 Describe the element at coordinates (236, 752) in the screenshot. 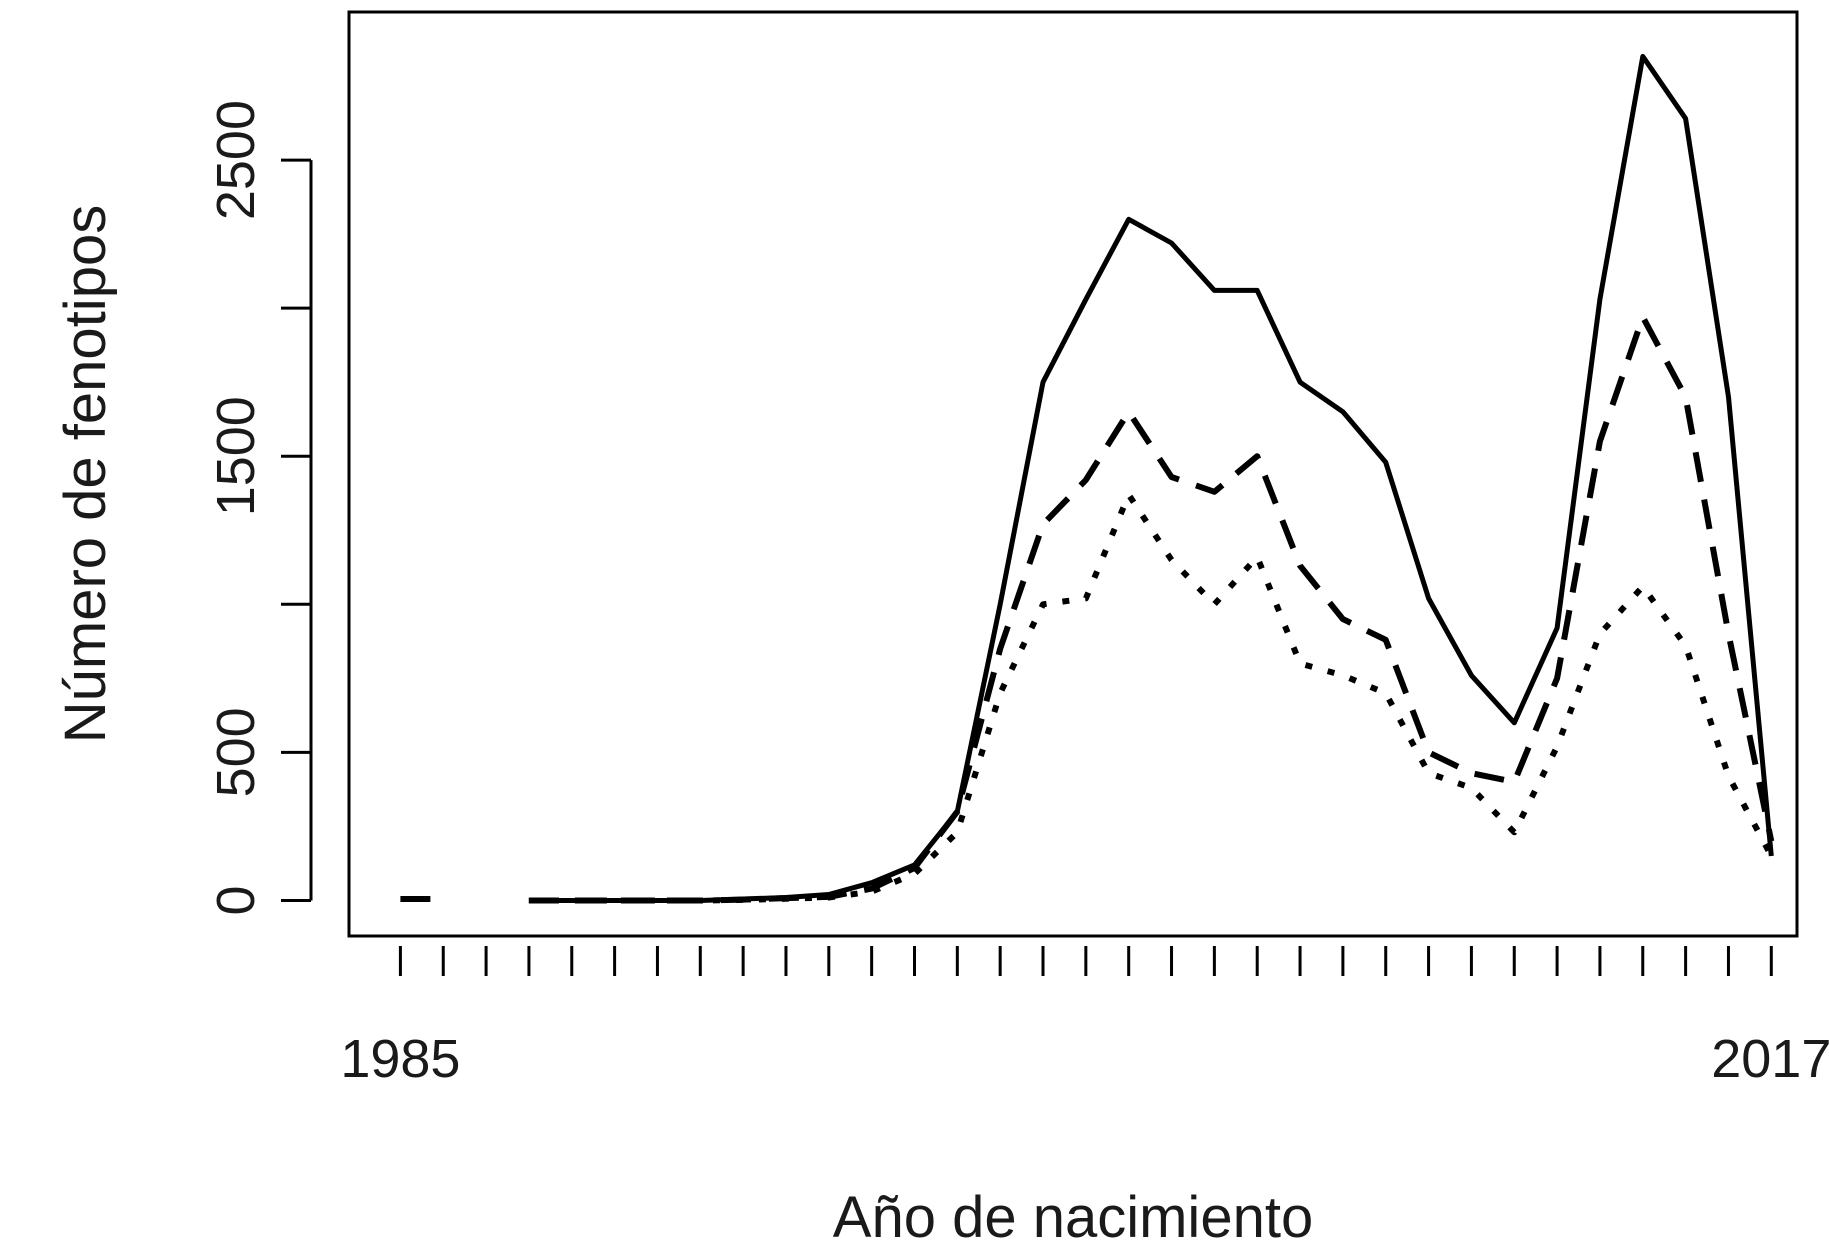

I see `y-tick-label: 500` at that location.